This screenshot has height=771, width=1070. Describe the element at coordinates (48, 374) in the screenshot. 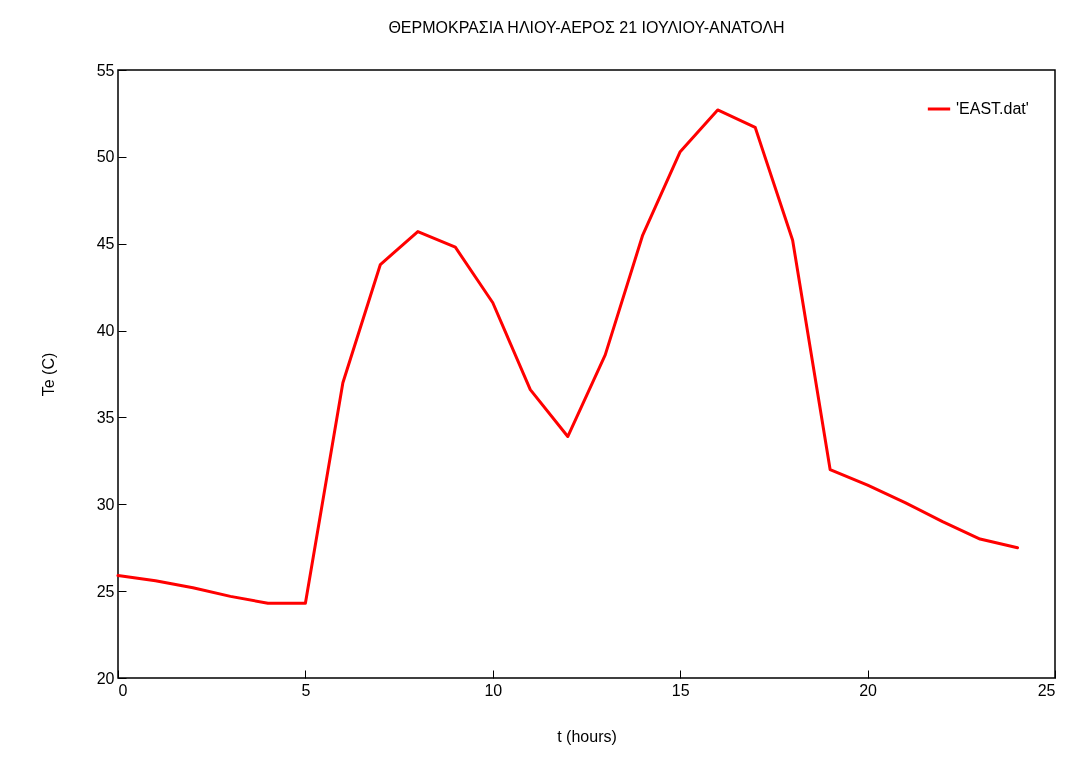

I see `y-axis-title: Te (C)` at that location.